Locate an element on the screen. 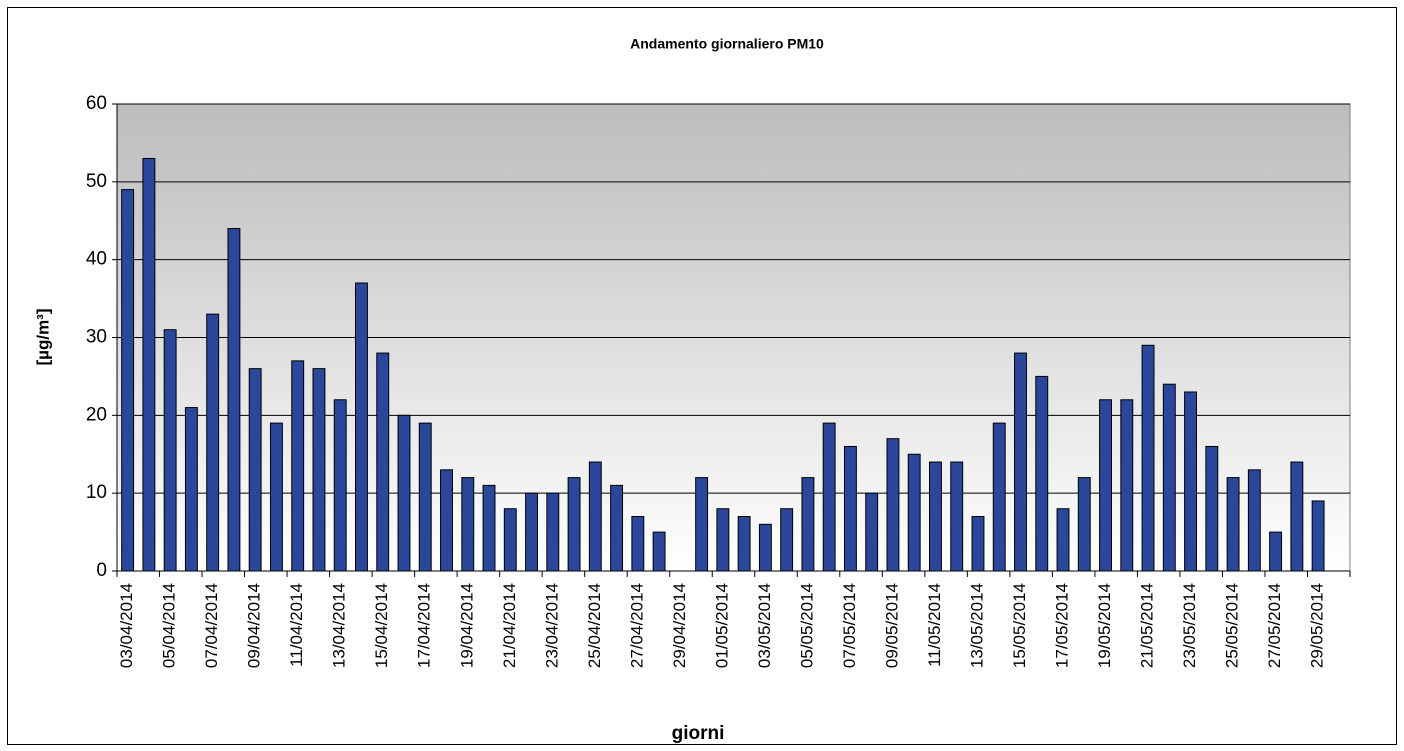 The width and height of the screenshot is (1404, 751). x-tick-label: 15/05/2014 is located at coordinates (1019, 625).